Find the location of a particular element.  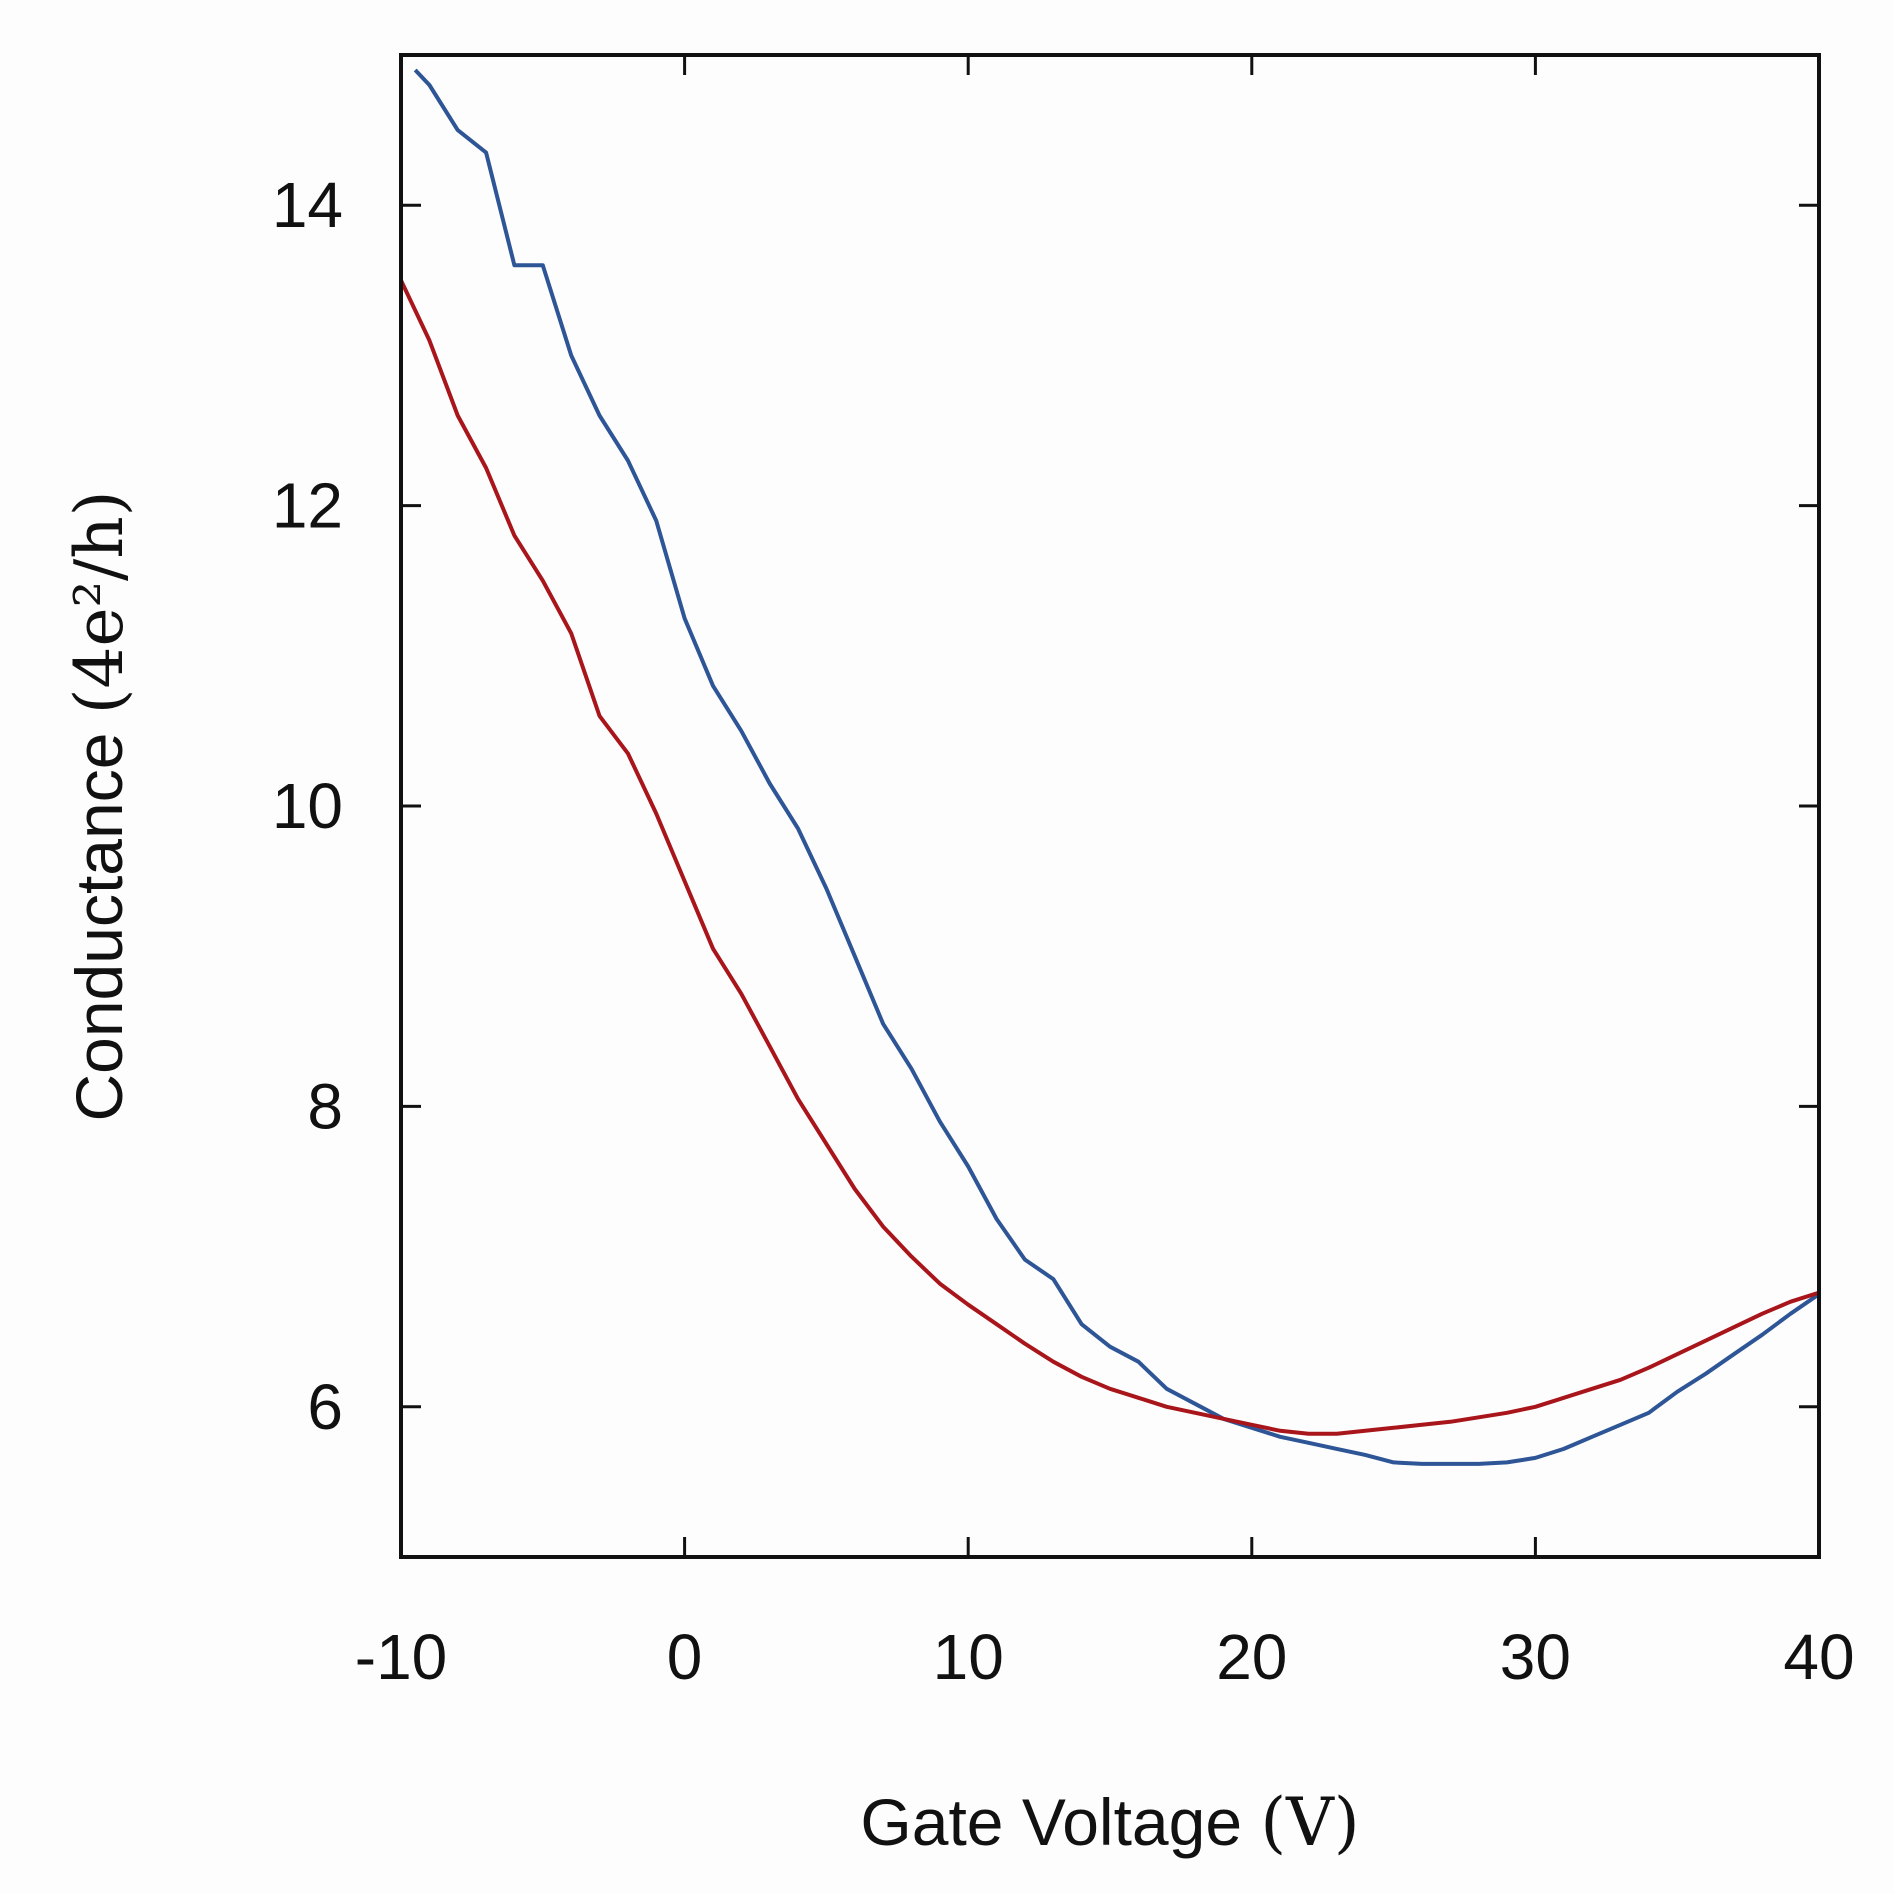

x-tick-label: 40 is located at coordinates (1818, 1657).